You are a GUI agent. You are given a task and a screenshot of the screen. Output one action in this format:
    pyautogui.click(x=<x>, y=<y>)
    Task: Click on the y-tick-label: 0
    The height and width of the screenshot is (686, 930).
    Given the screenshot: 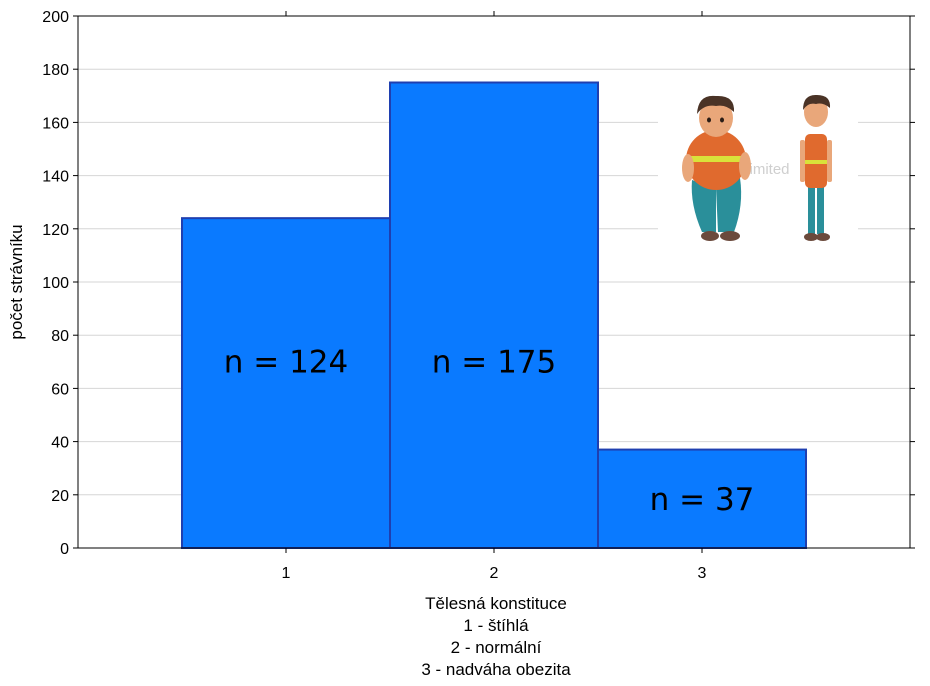 What is the action you would take?
    pyautogui.click(x=64, y=549)
    